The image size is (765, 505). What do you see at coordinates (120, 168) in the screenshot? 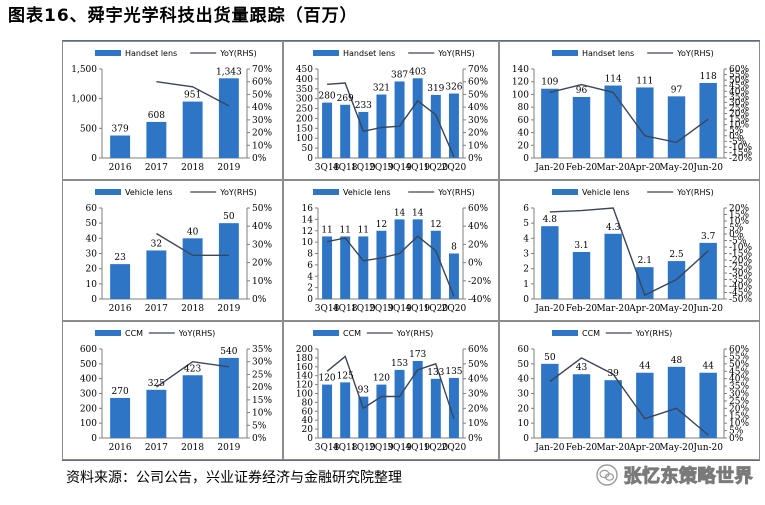
I see `x-tick-label: 2016` at bounding box center [120, 168].